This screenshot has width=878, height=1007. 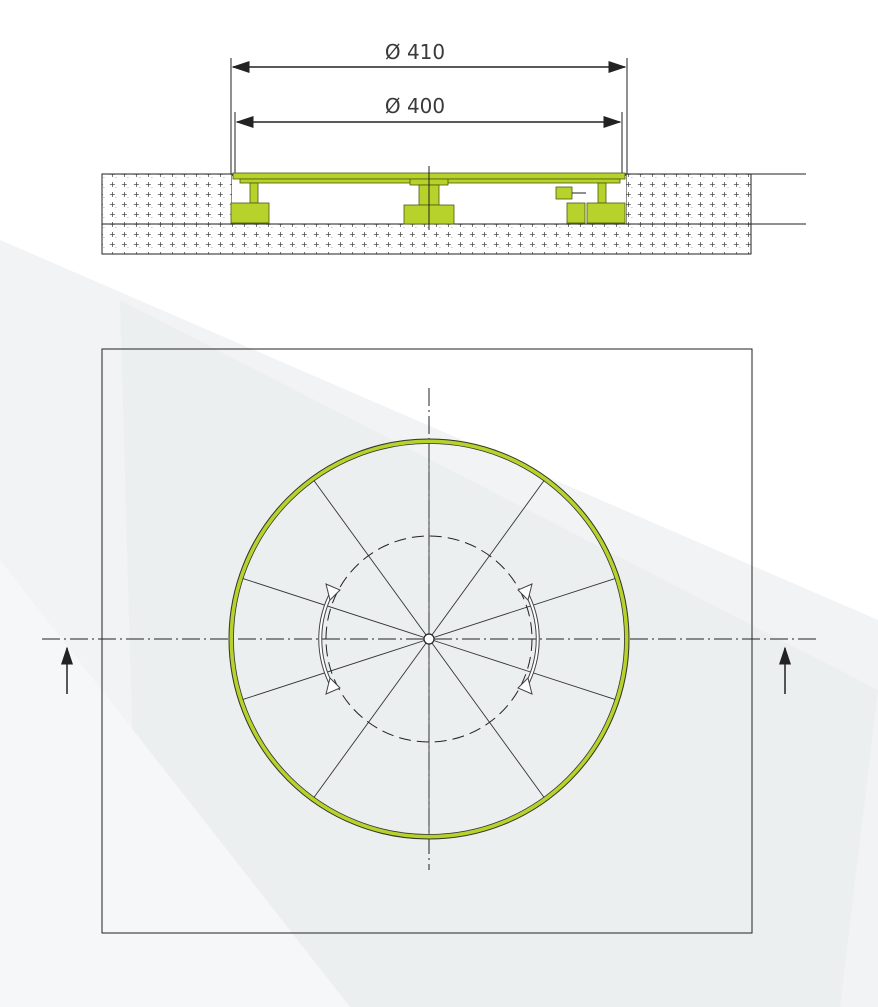 I want to click on hub, so click(x=429, y=639).